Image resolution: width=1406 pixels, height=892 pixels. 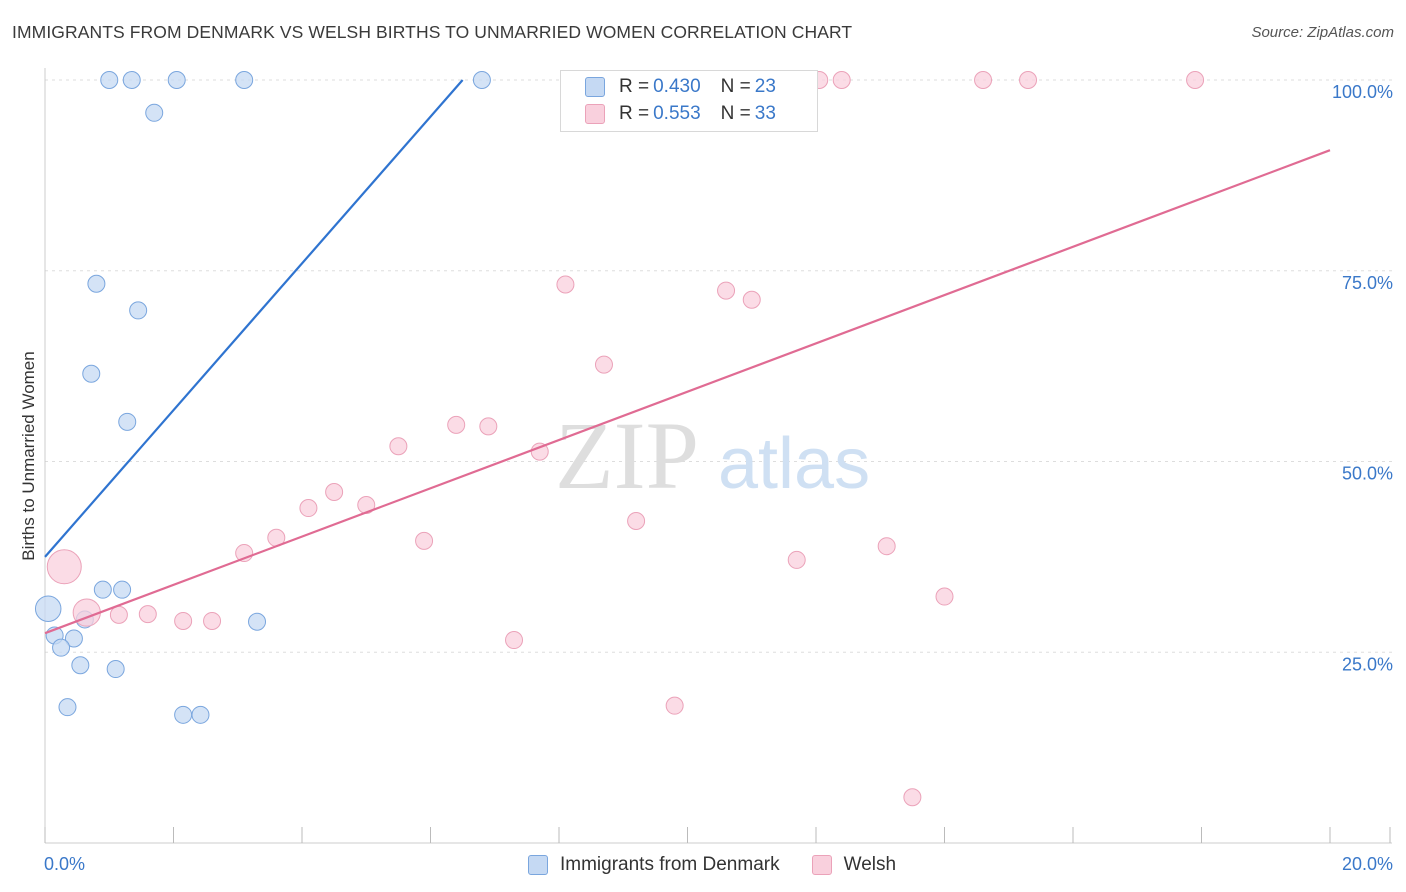 I want to click on legend-r-value: 0.430, so click(x=677, y=86).